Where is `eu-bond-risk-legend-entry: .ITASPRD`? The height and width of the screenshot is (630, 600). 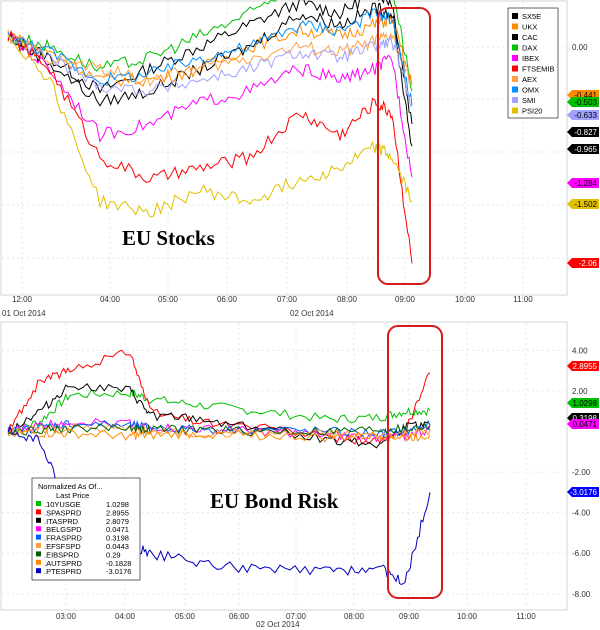
eu-bond-risk-legend-entry: .ITASPRD is located at coordinates (61, 521).